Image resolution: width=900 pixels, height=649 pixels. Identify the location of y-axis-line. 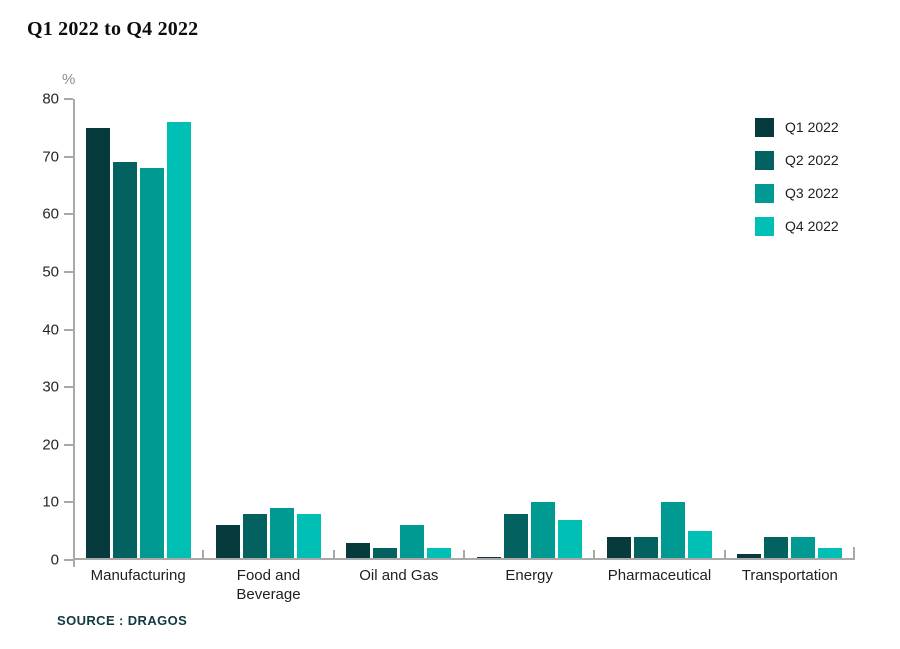
(74, 333).